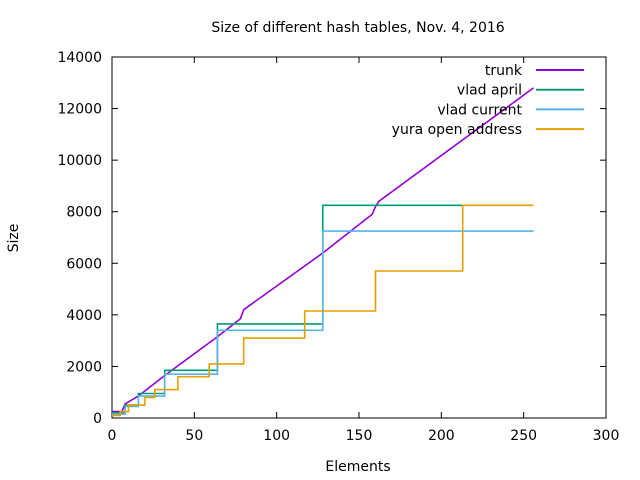 The width and height of the screenshot is (640, 480). I want to click on y-tick-label: 12000, so click(79, 110).